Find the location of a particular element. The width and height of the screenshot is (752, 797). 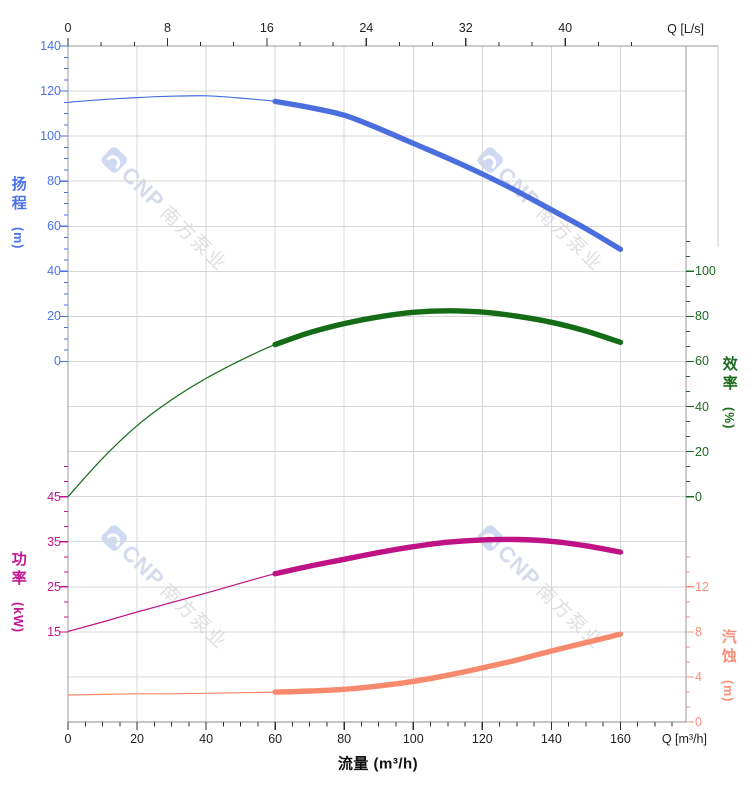

efficiency-axis-title: 效率 (%) is located at coordinates (729, 393).